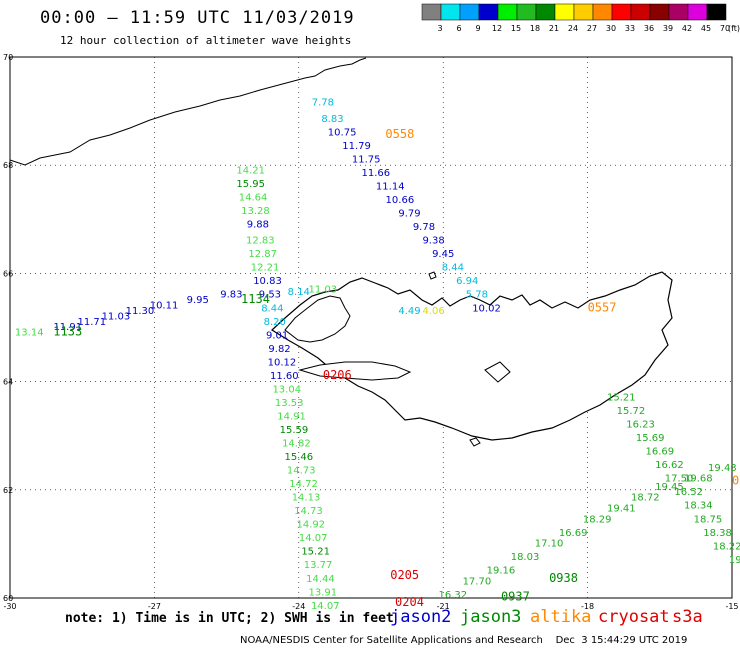  I want to click on swh-value: 17.70, so click(477, 581).